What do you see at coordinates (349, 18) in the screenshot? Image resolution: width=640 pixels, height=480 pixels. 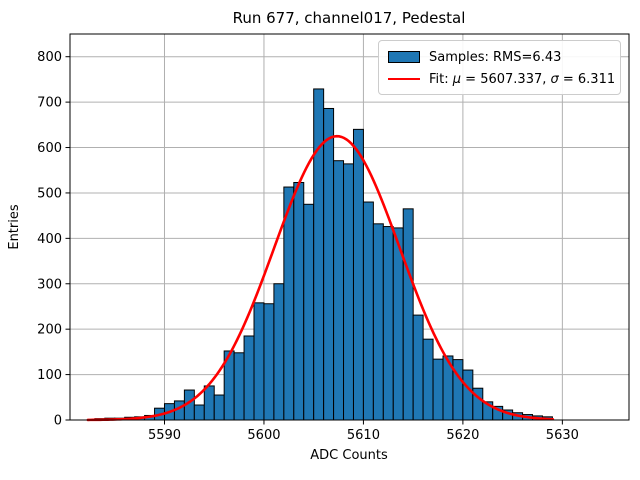 I see `chart-title: Run 677, channel017, Pedestal` at bounding box center [349, 18].